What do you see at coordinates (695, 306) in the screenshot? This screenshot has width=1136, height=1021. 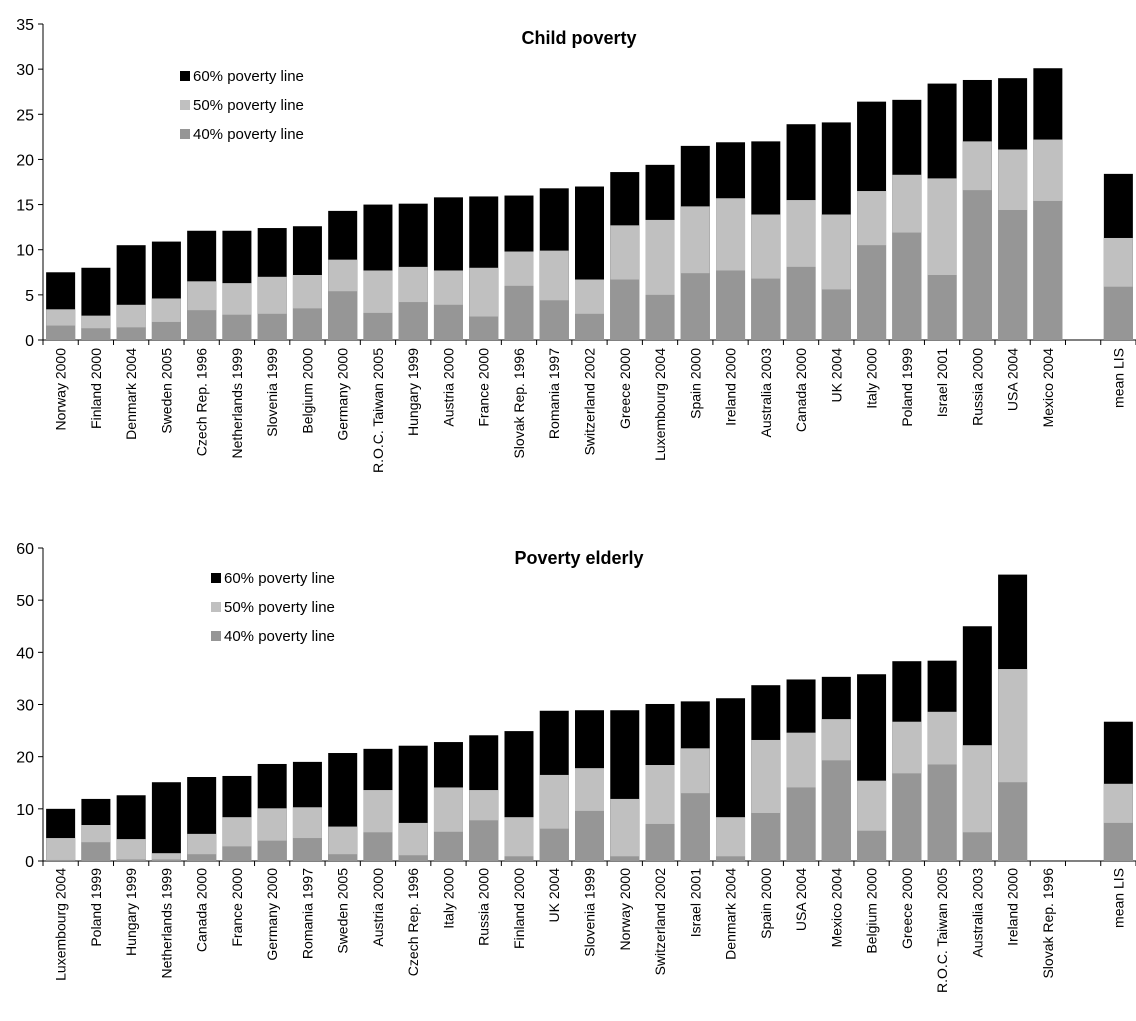 I see `bar-40-poverty-line-spain-2000` at bounding box center [695, 306].